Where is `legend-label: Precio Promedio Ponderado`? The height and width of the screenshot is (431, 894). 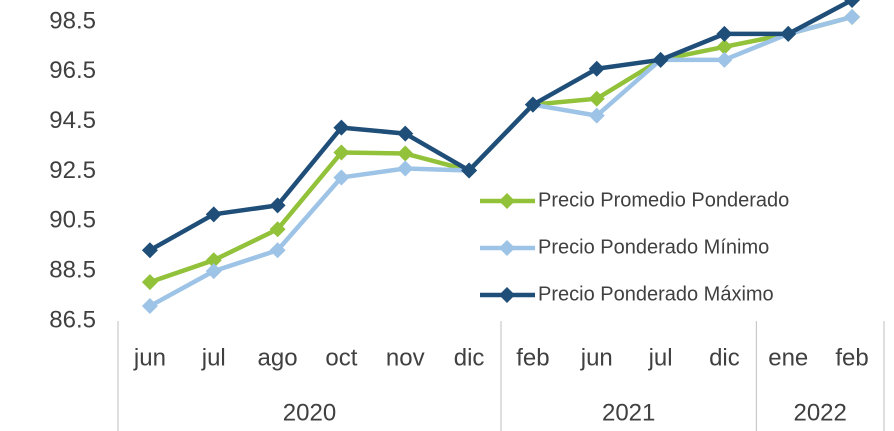 legend-label: Precio Promedio Ponderado is located at coordinates (663, 200).